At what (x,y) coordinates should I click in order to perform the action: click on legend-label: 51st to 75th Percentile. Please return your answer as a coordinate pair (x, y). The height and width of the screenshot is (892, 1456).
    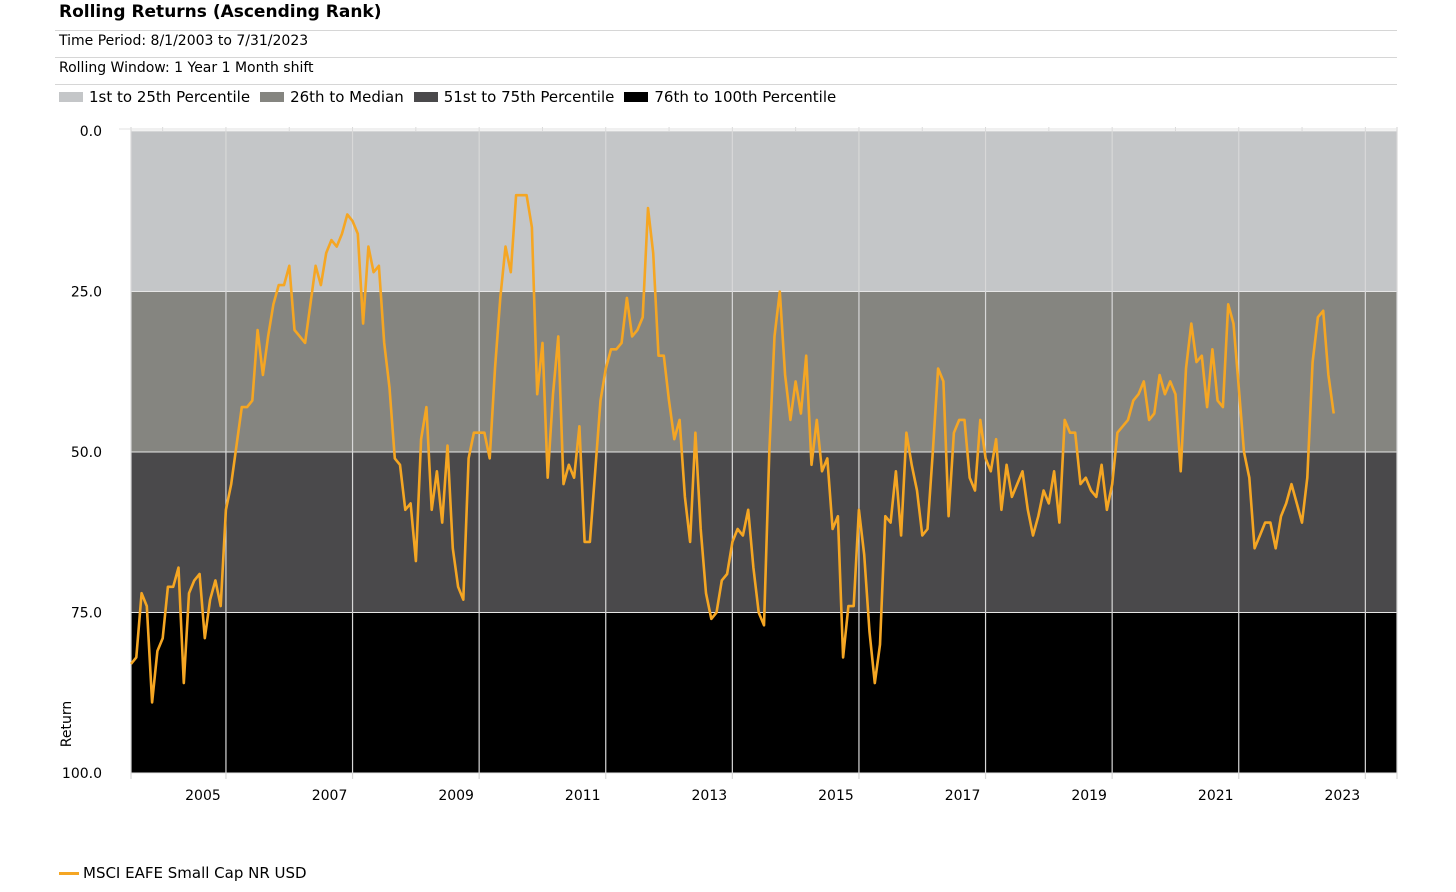
    Looking at the image, I should click on (529, 97).